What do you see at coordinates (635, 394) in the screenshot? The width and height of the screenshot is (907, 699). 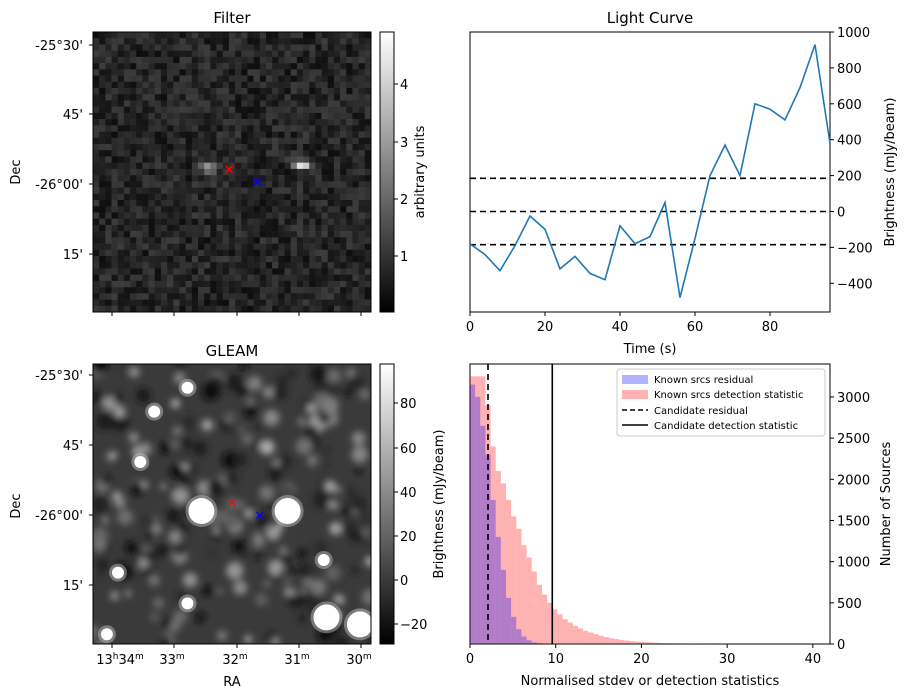 I see `legend-swatch-detection` at bounding box center [635, 394].